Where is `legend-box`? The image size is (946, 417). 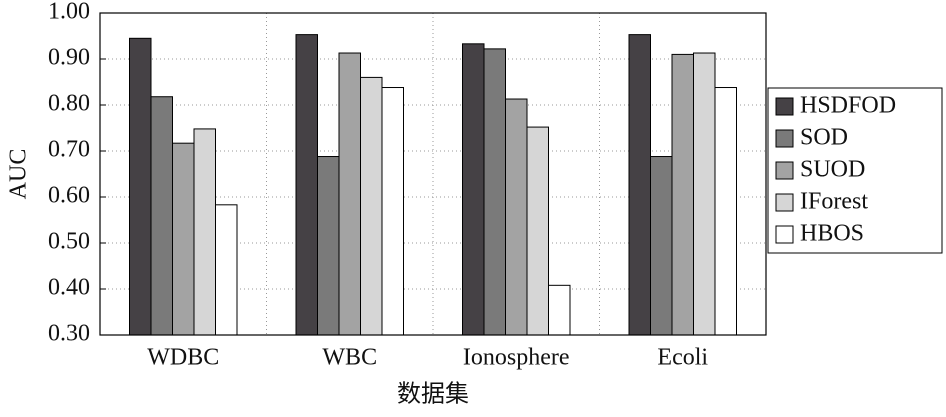
legend-box is located at coordinates (855, 170).